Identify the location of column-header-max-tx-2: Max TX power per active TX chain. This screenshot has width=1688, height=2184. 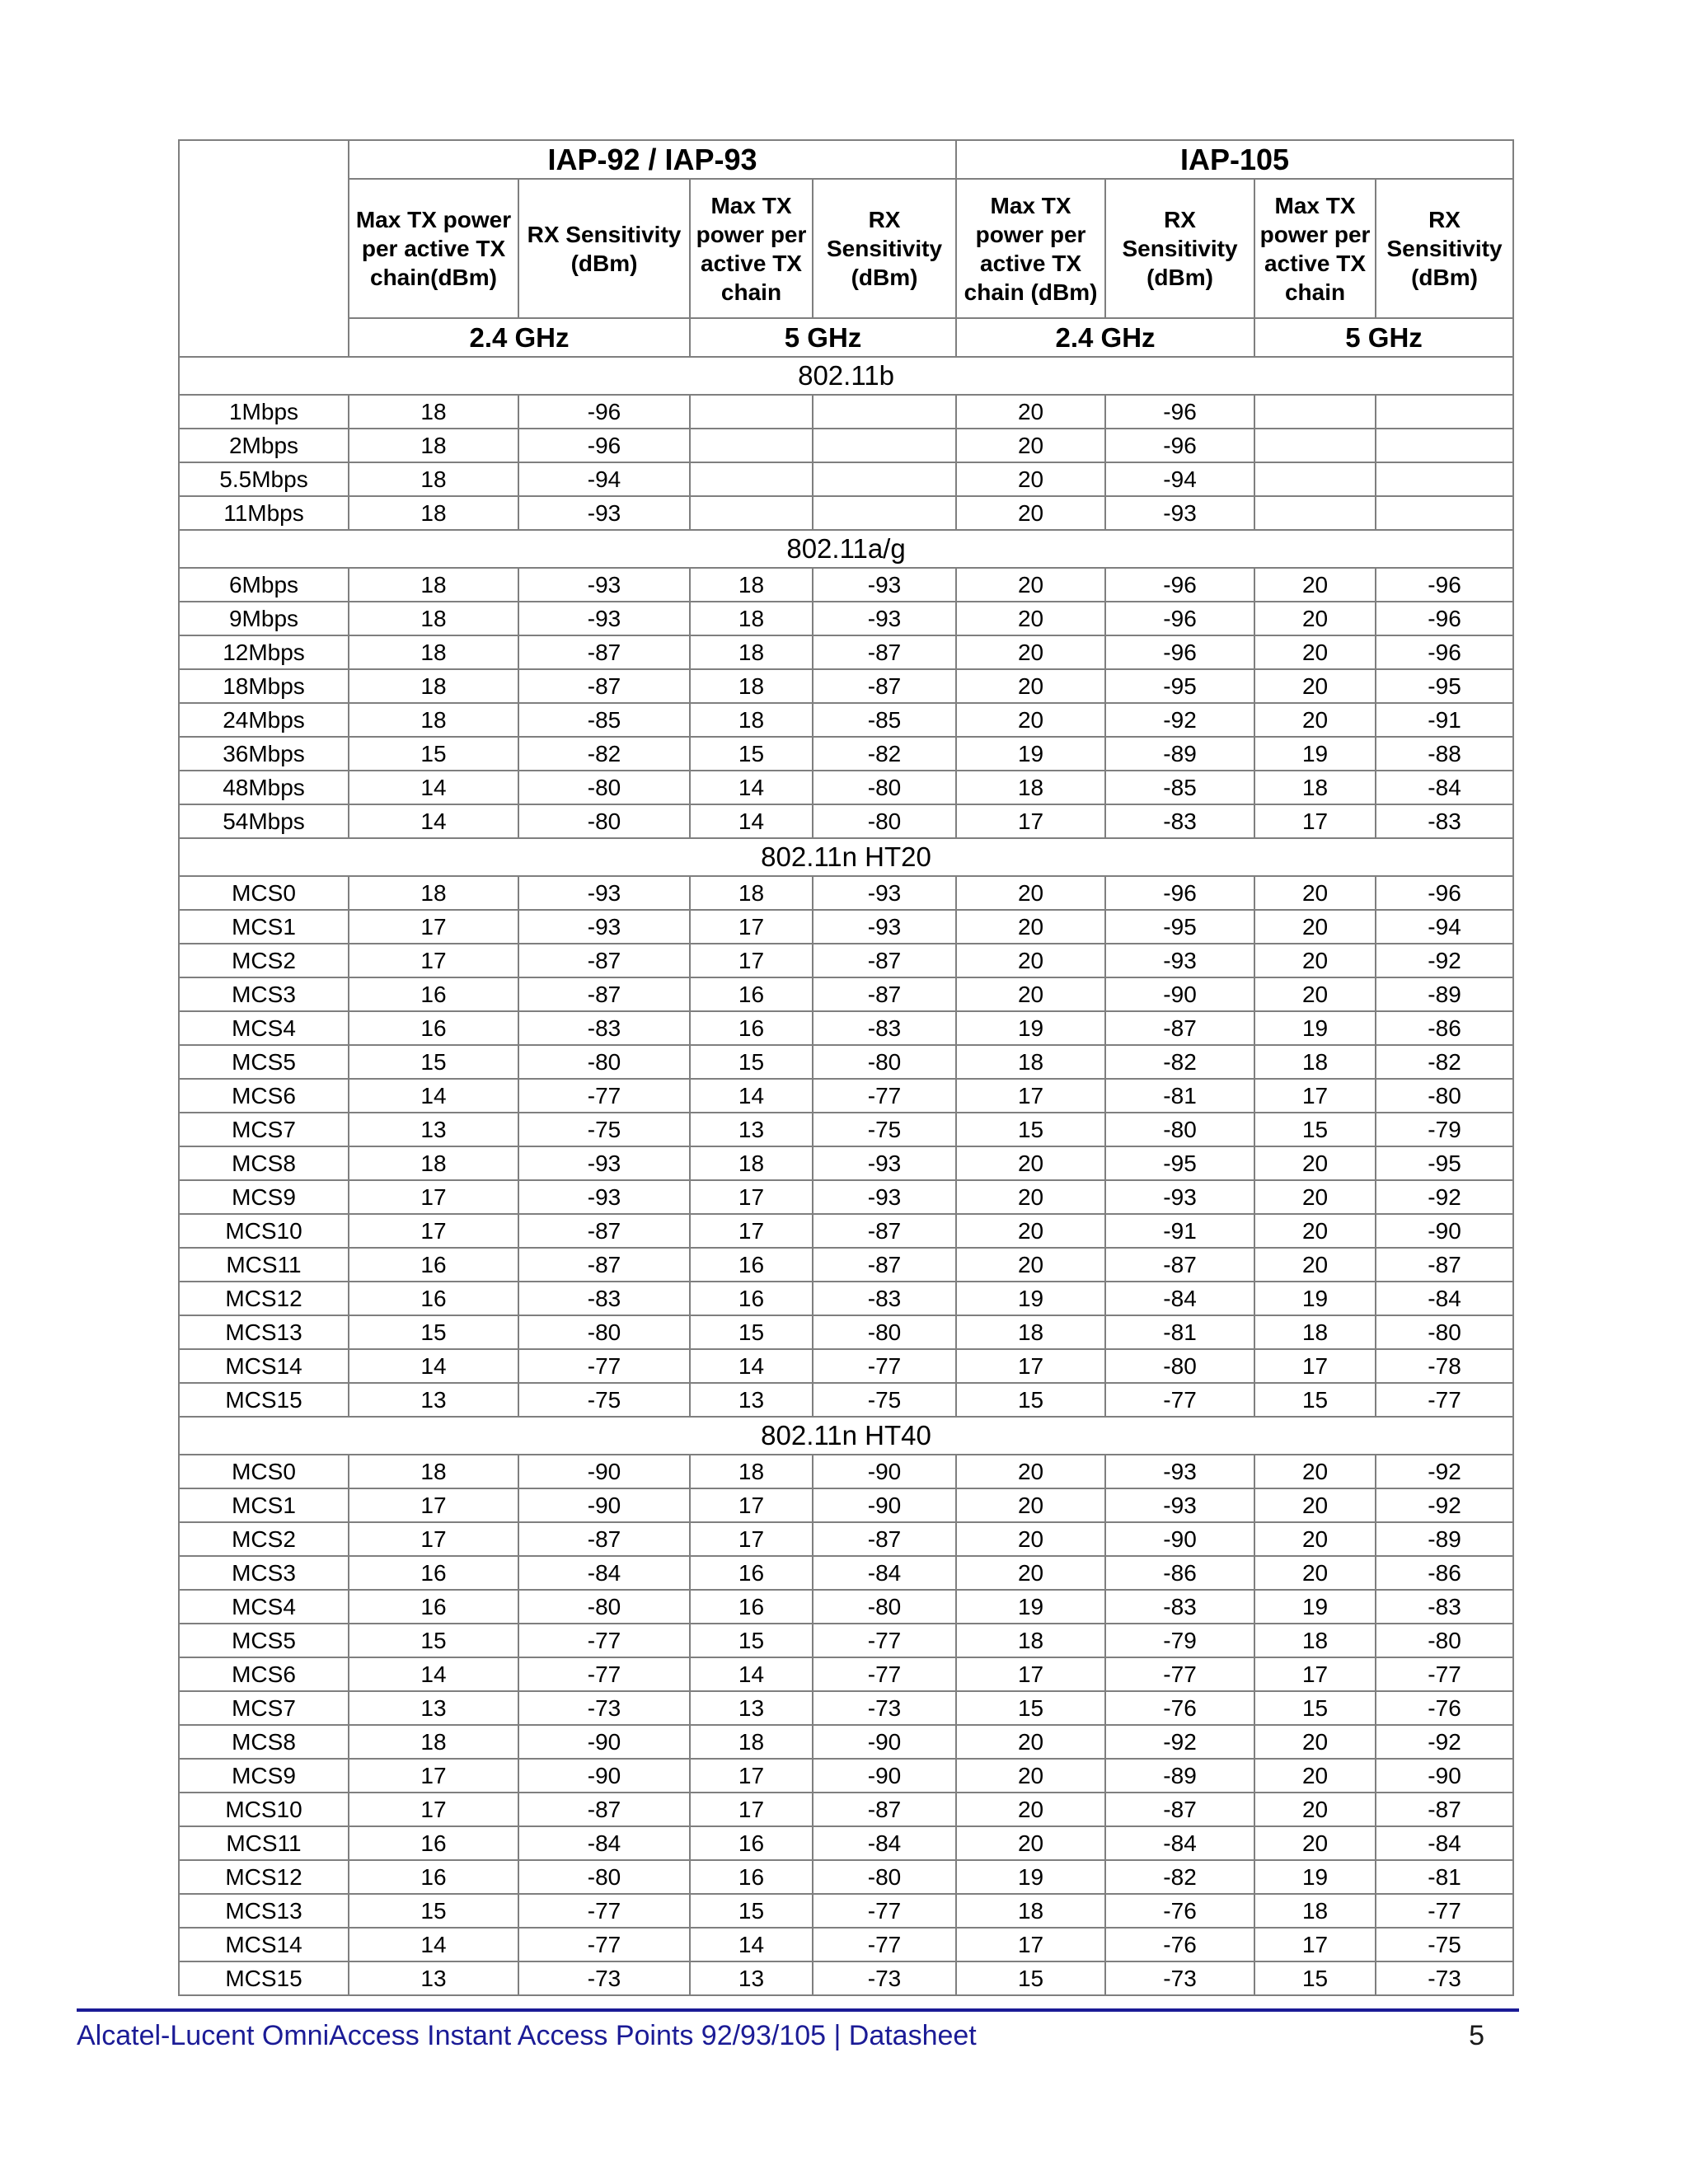
(752, 248).